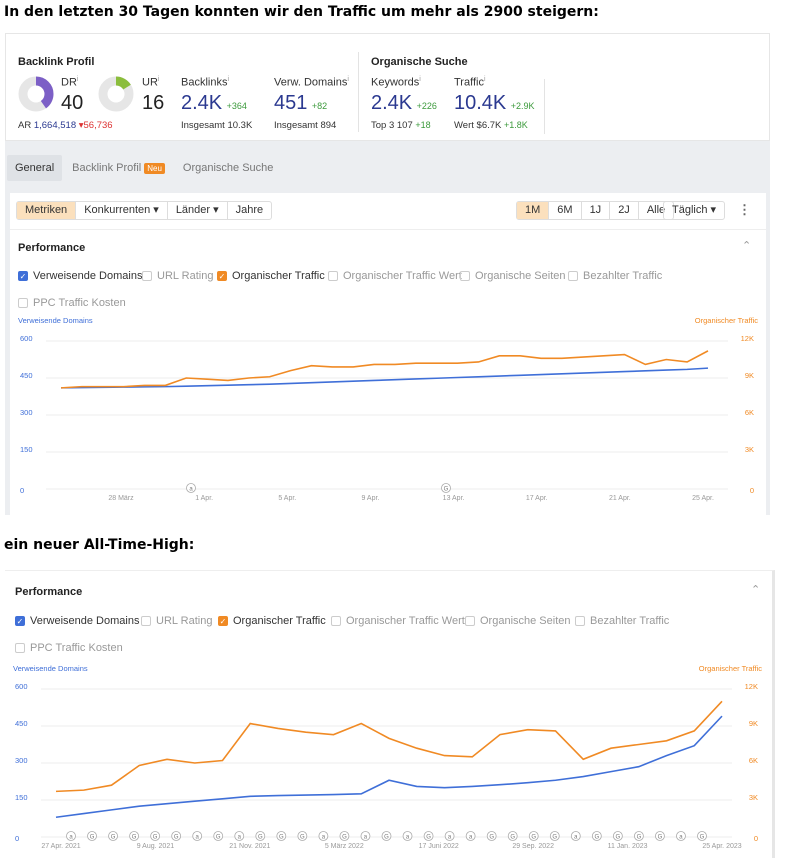 Image resolution: width=789 pixels, height=859 pixels. I want to click on ur-value: 16, so click(153, 103).